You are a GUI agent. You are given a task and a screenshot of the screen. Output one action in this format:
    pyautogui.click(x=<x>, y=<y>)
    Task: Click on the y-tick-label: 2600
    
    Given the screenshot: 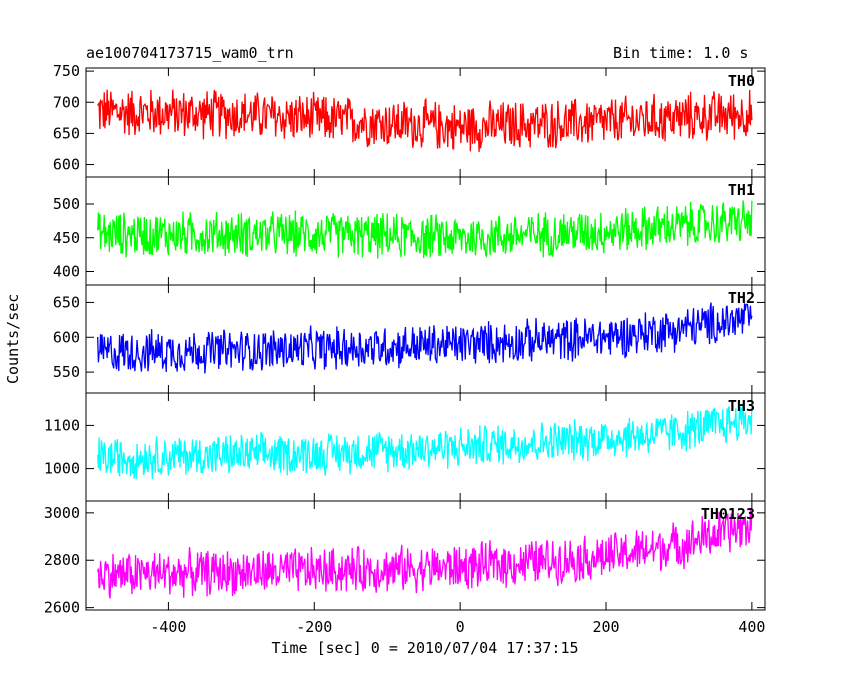 What is the action you would take?
    pyautogui.click(x=62, y=608)
    